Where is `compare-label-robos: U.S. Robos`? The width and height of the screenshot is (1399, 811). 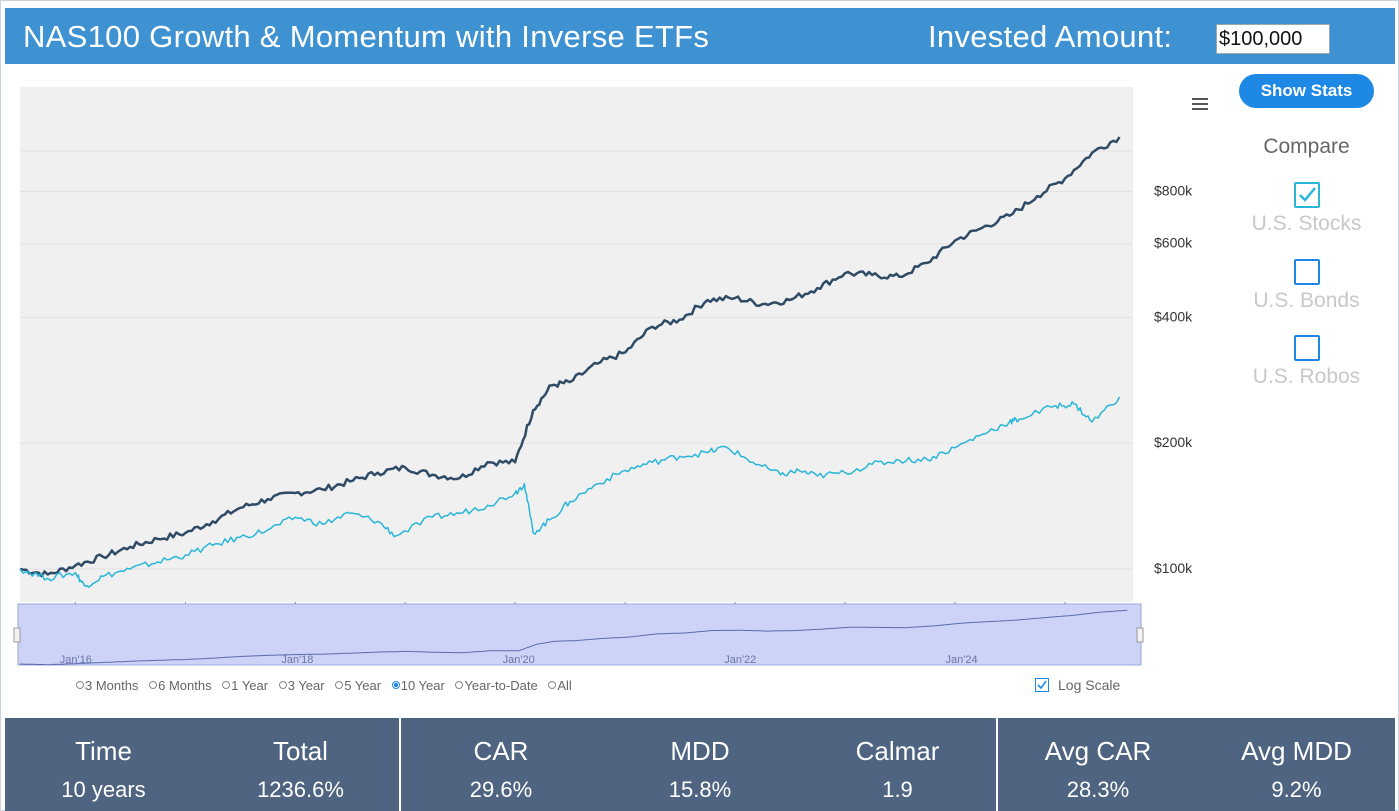
compare-label-robos: U.S. Robos is located at coordinates (1306, 376).